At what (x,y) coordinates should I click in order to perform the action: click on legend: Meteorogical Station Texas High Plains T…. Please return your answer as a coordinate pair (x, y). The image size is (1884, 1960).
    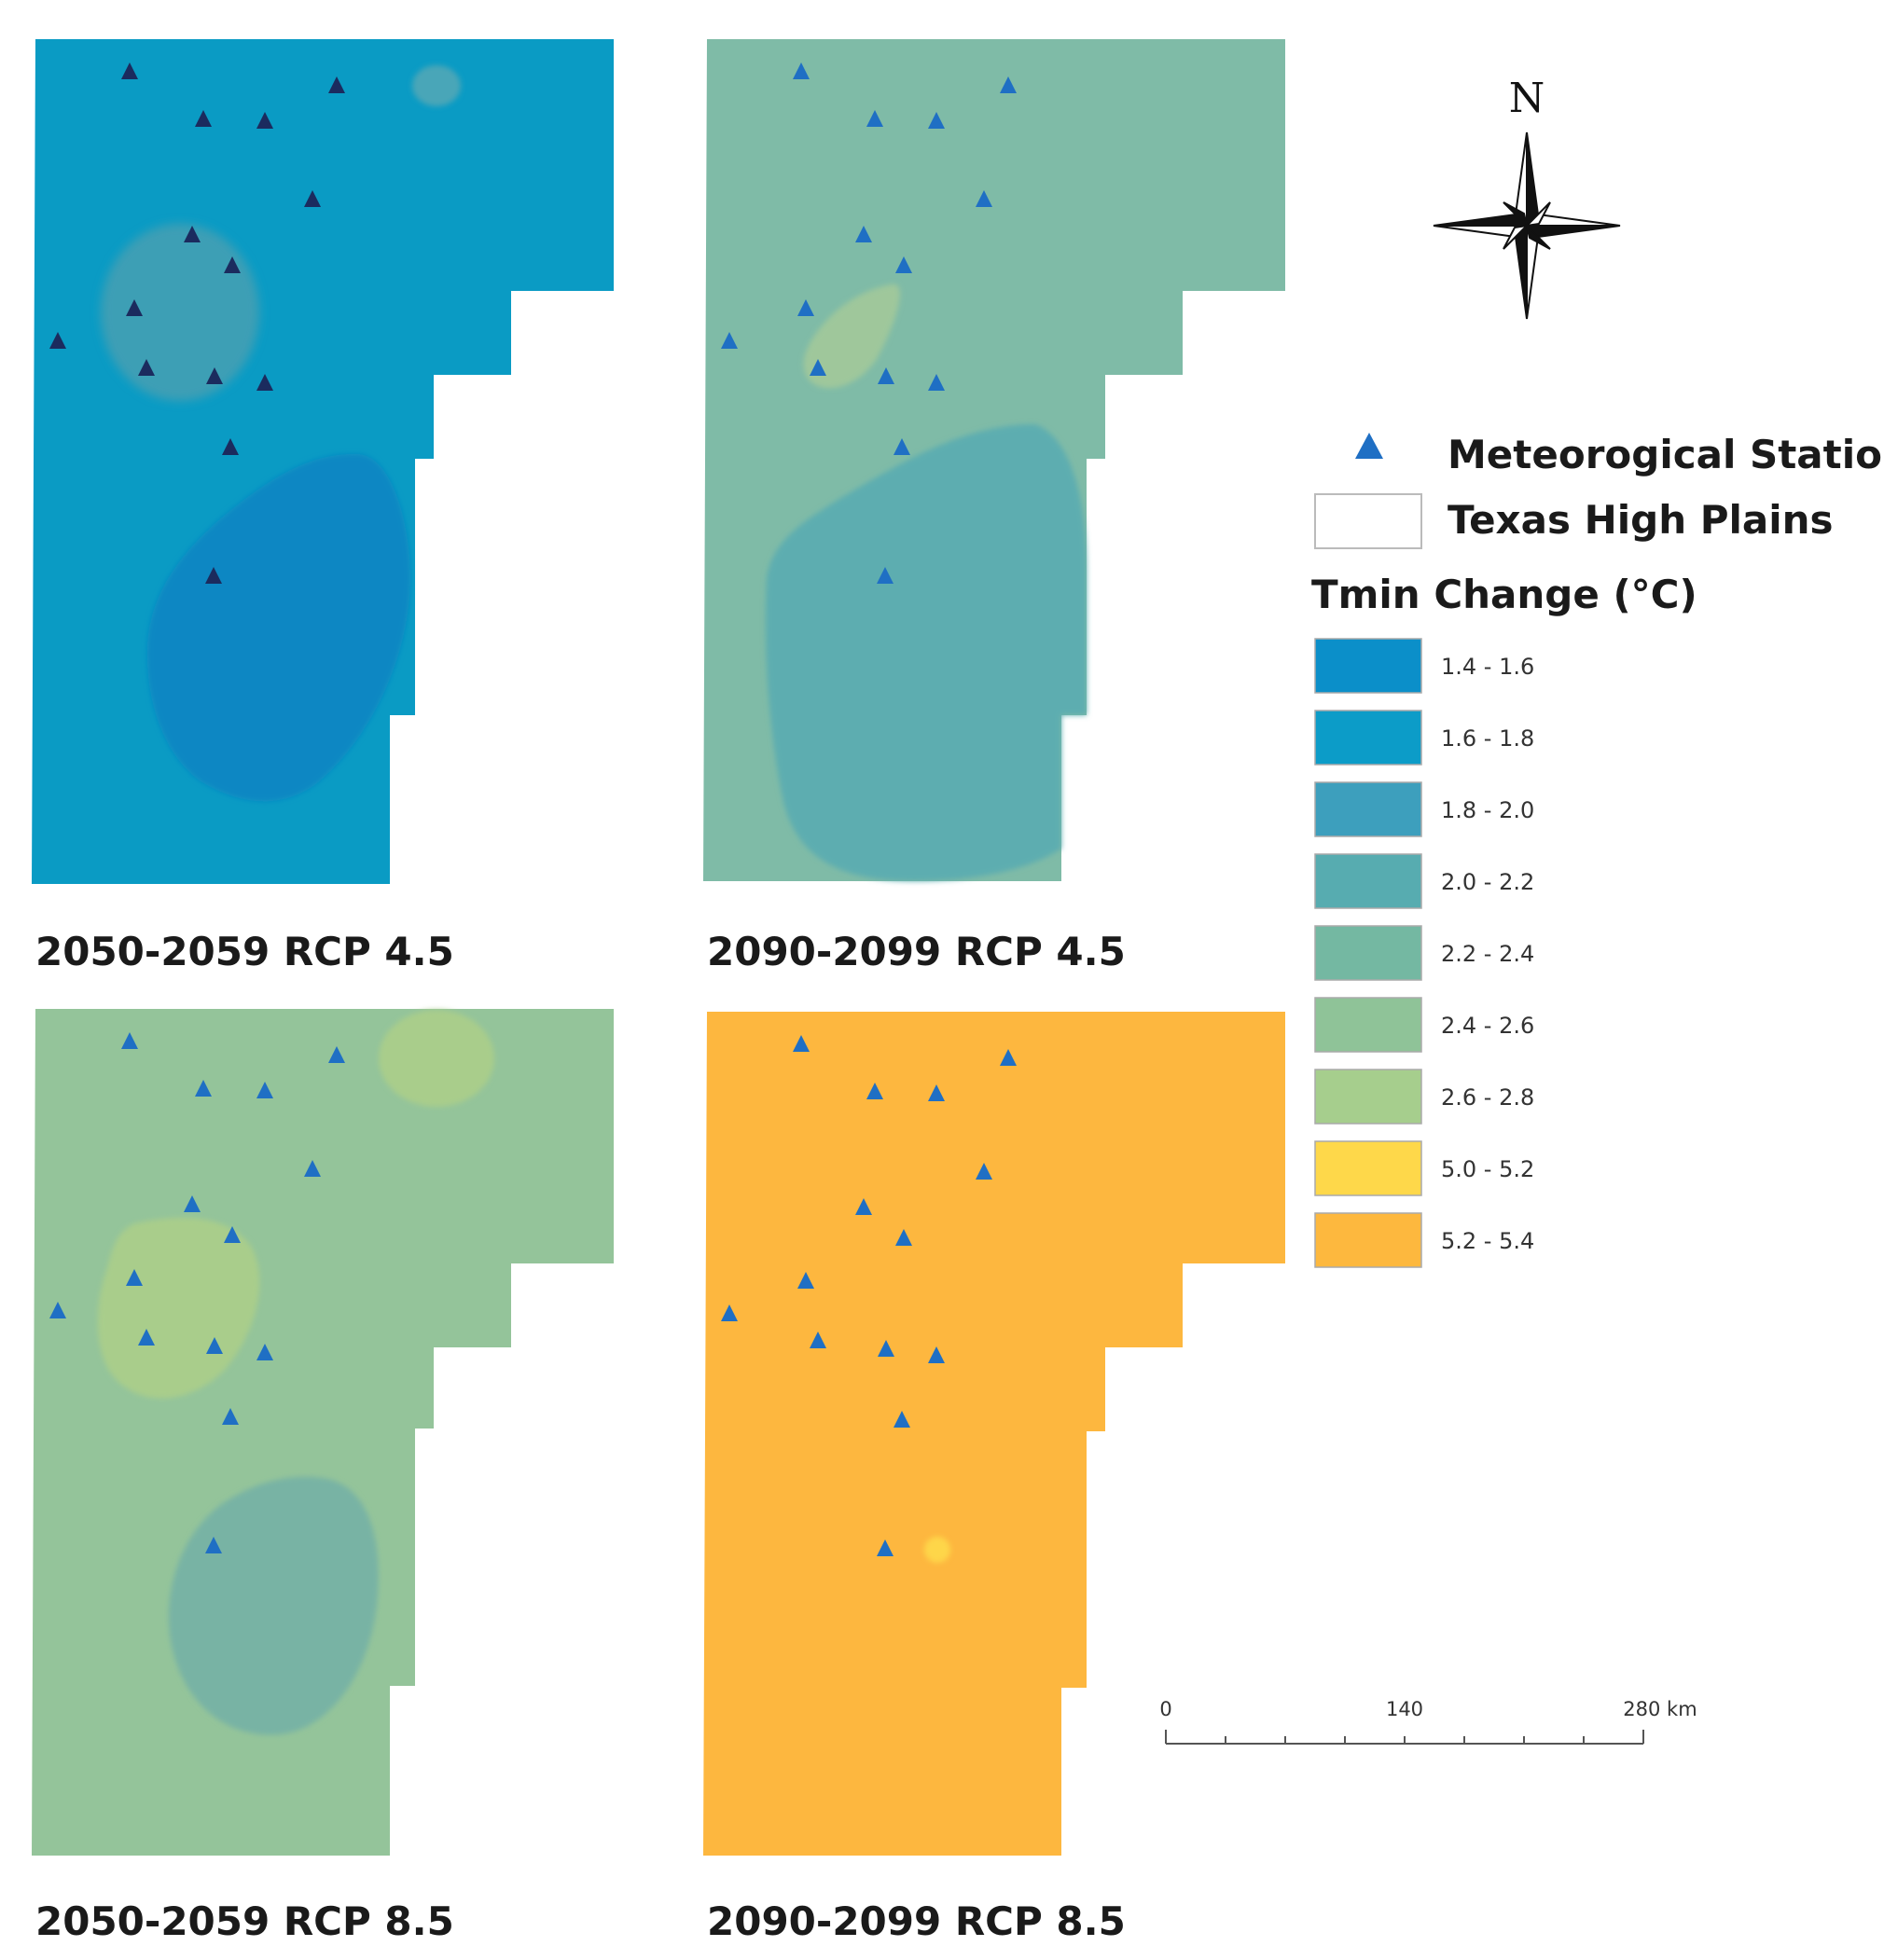
    Looking at the image, I should click on (1598, 850).